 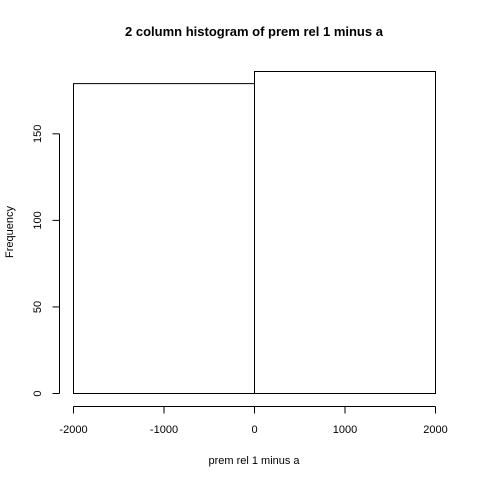 I want to click on y-tick-label: 100, so click(x=38, y=220).